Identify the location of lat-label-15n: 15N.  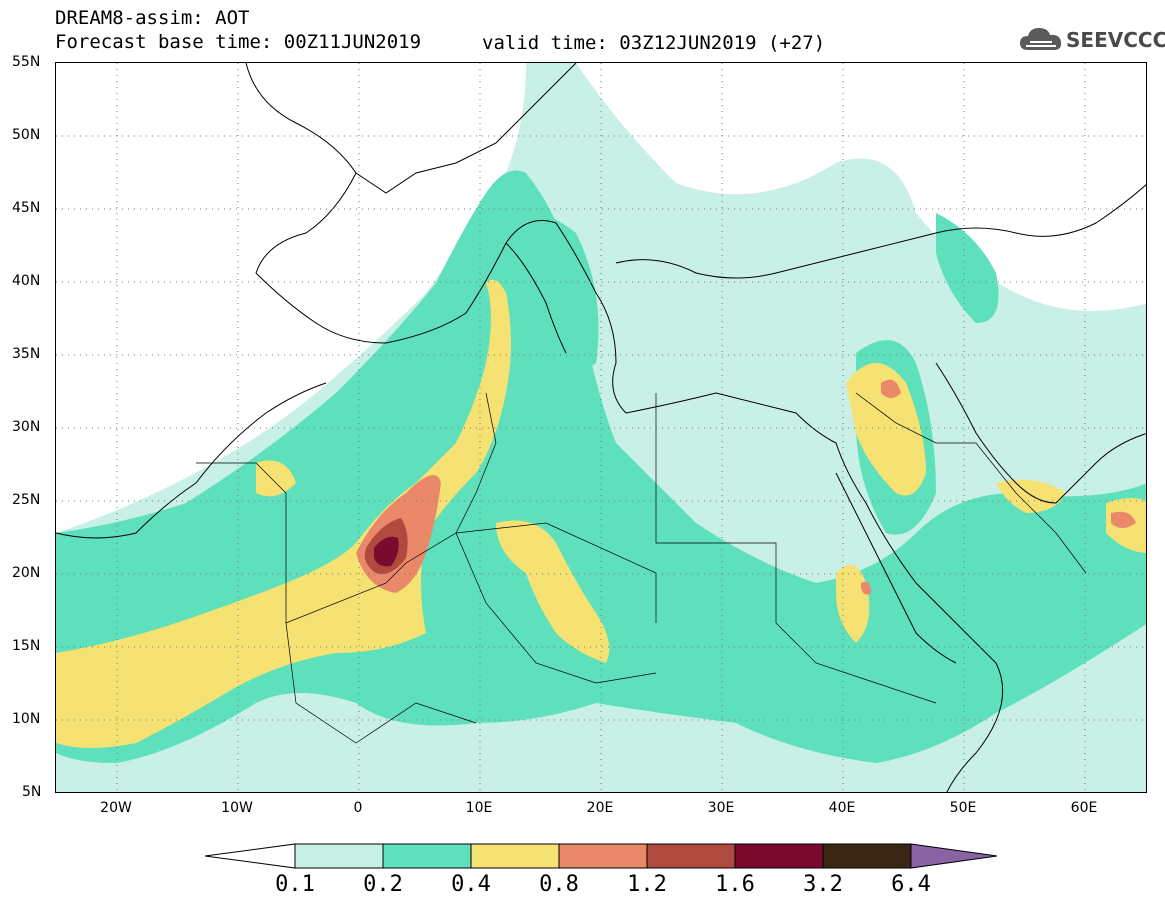
(26, 646).